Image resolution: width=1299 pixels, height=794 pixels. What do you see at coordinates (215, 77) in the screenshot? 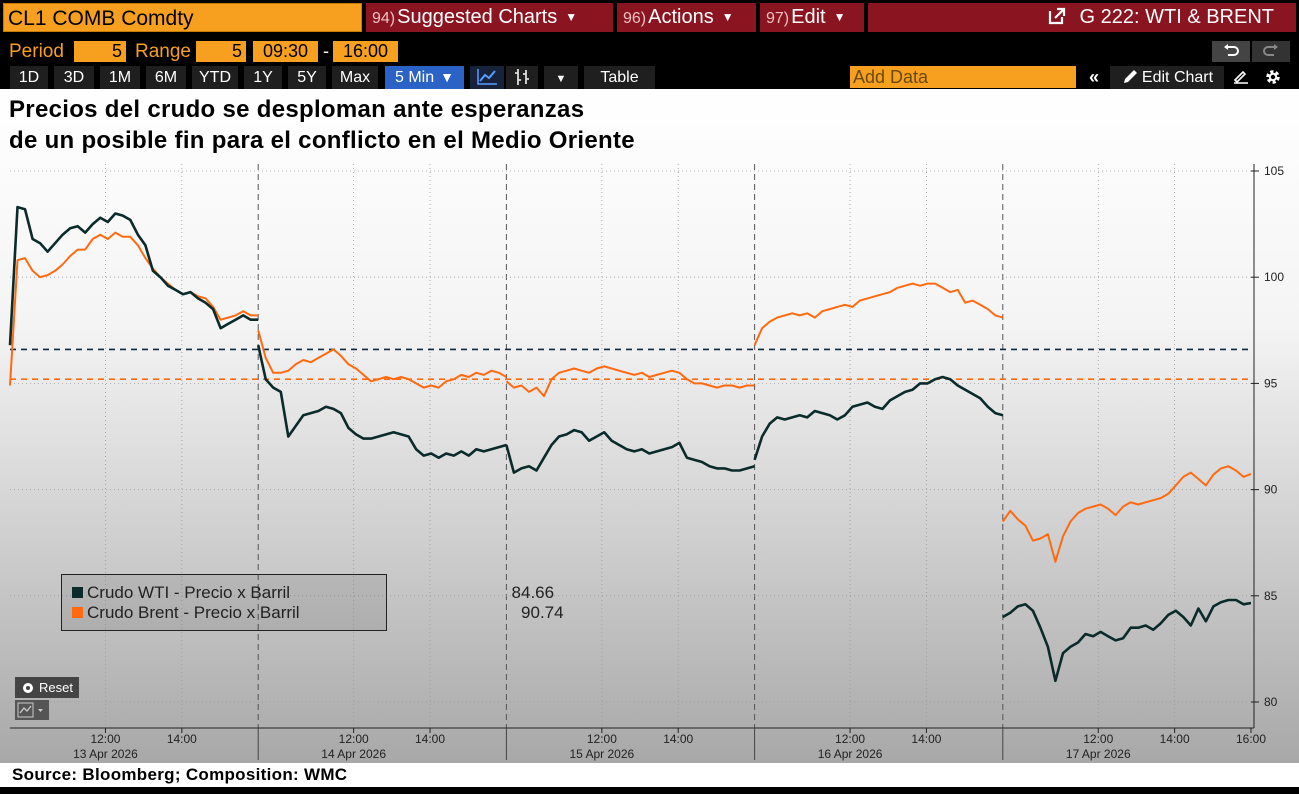
I see `timeframe-button-ytd: YTD` at bounding box center [215, 77].